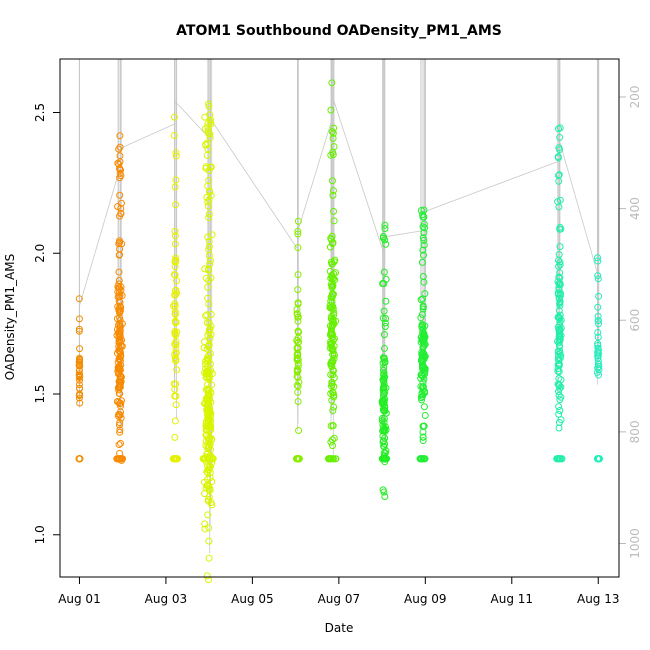 This screenshot has width=650, height=650. I want to click on y2-tick-label: 200, so click(635, 97).